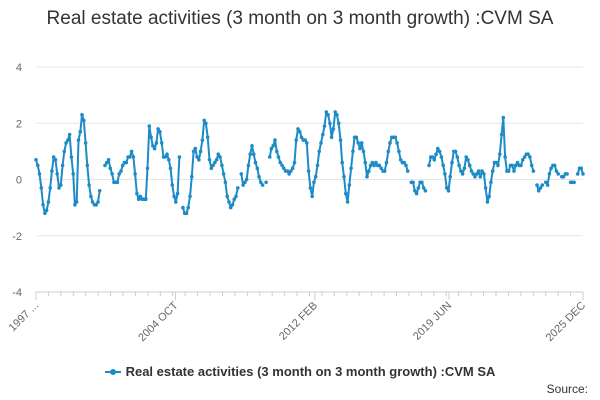 Image resolution: width=600 pixels, height=400 pixels. Describe the element at coordinates (19, 68) in the screenshot. I see `y-tick-label-0: 4` at that location.